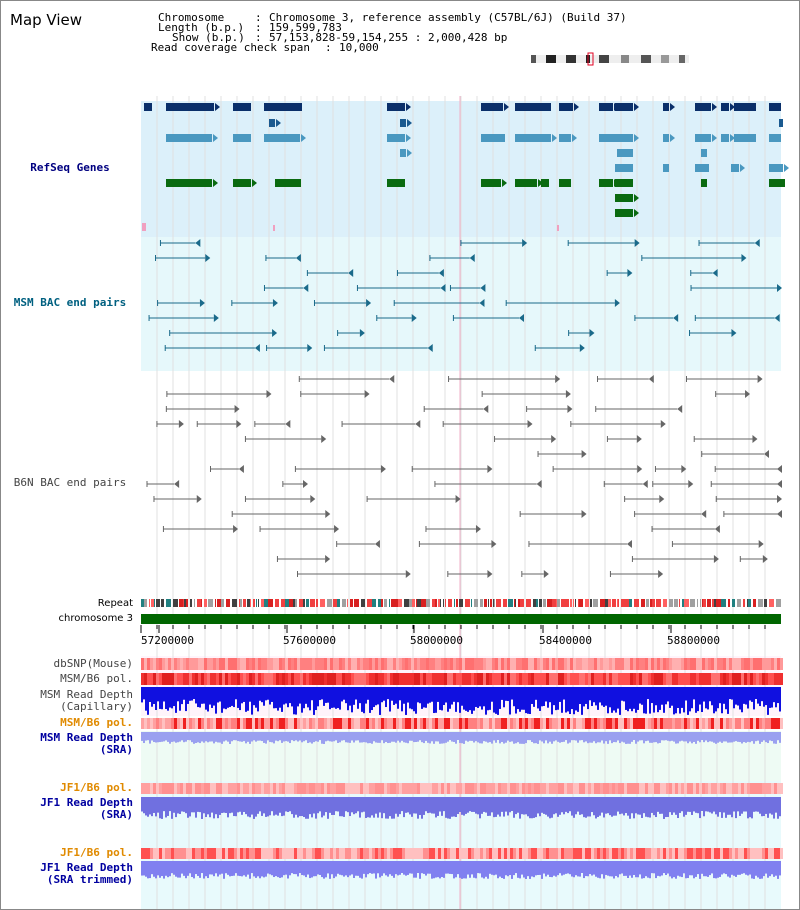  Describe the element at coordinates (551, 59) in the screenshot. I see `ideogram-band` at that location.